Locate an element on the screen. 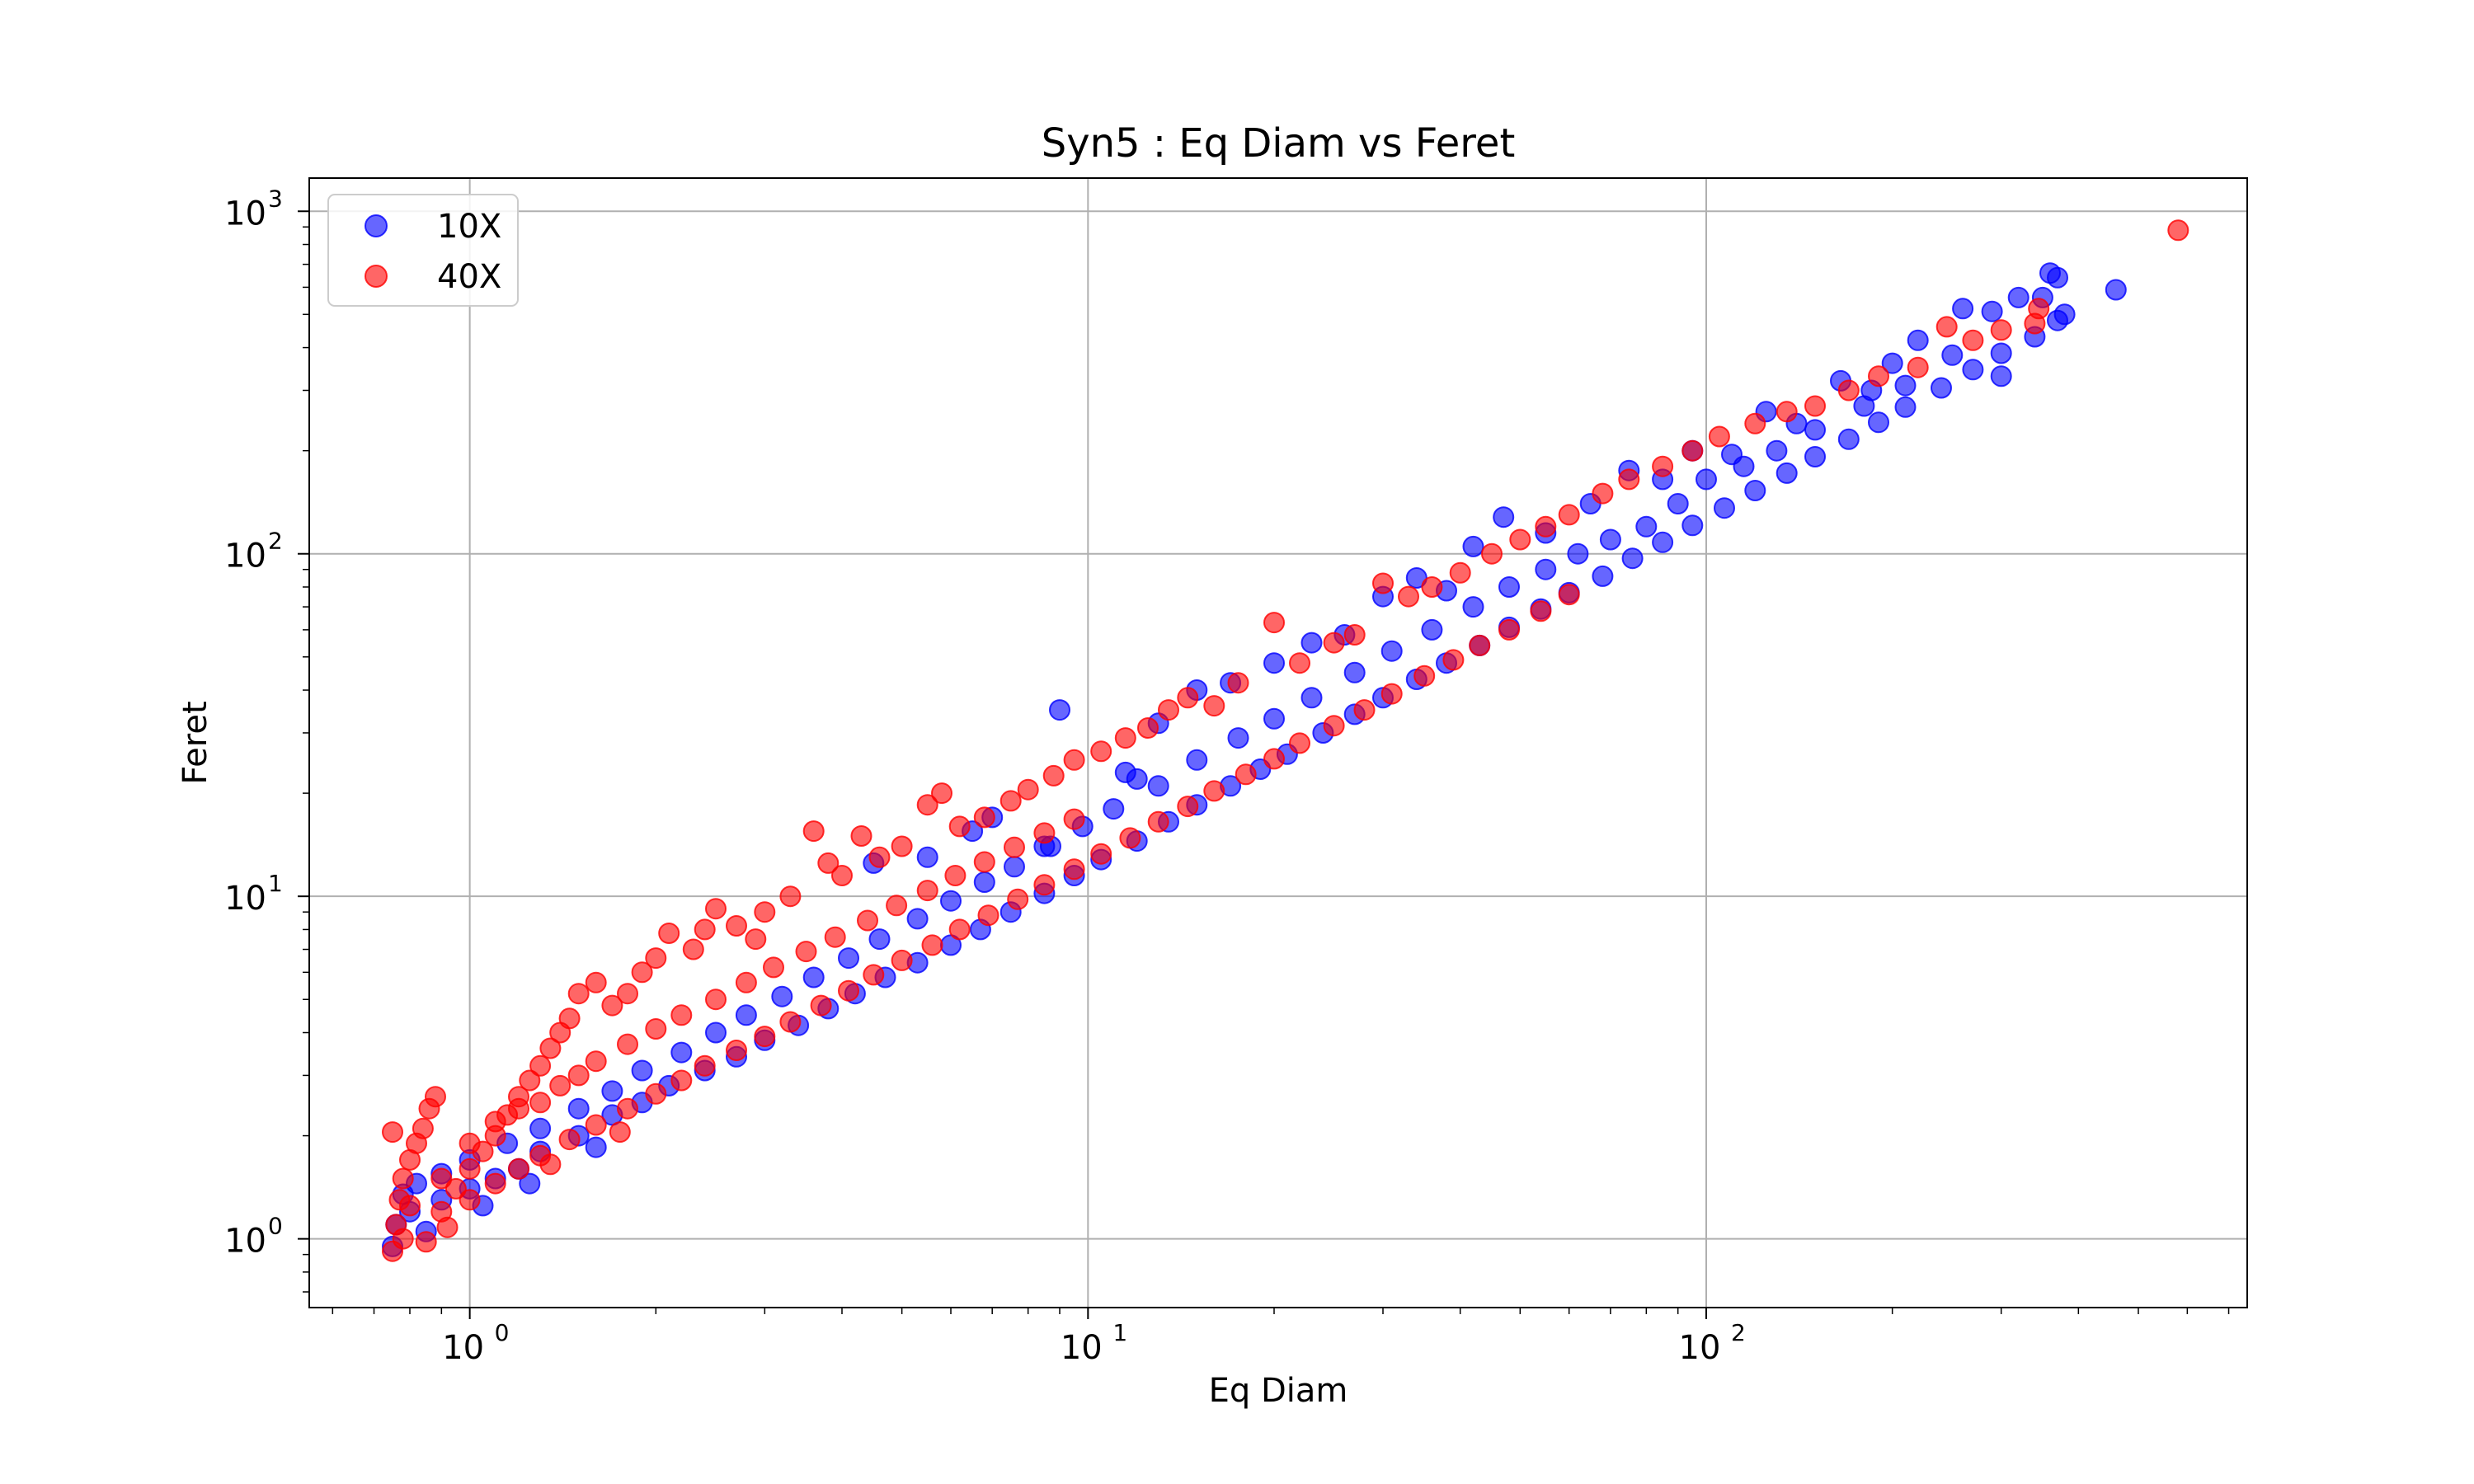 This screenshot has width=2474, height=1484. x-axis-label: Eq Diam is located at coordinates (1278, 1391).